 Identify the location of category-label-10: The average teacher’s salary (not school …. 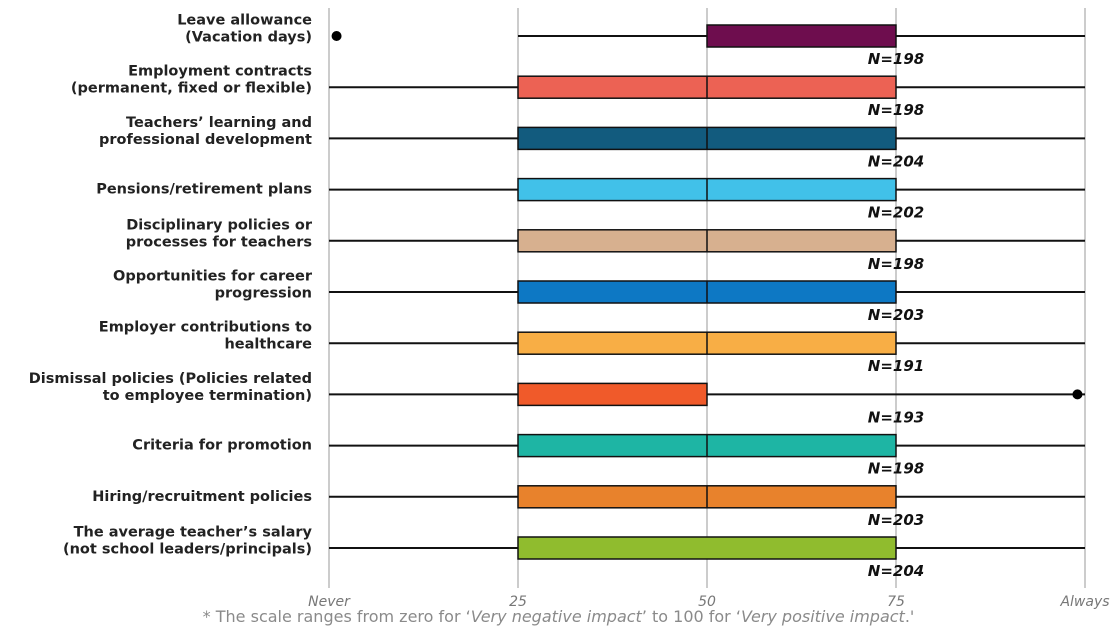
(188, 541).